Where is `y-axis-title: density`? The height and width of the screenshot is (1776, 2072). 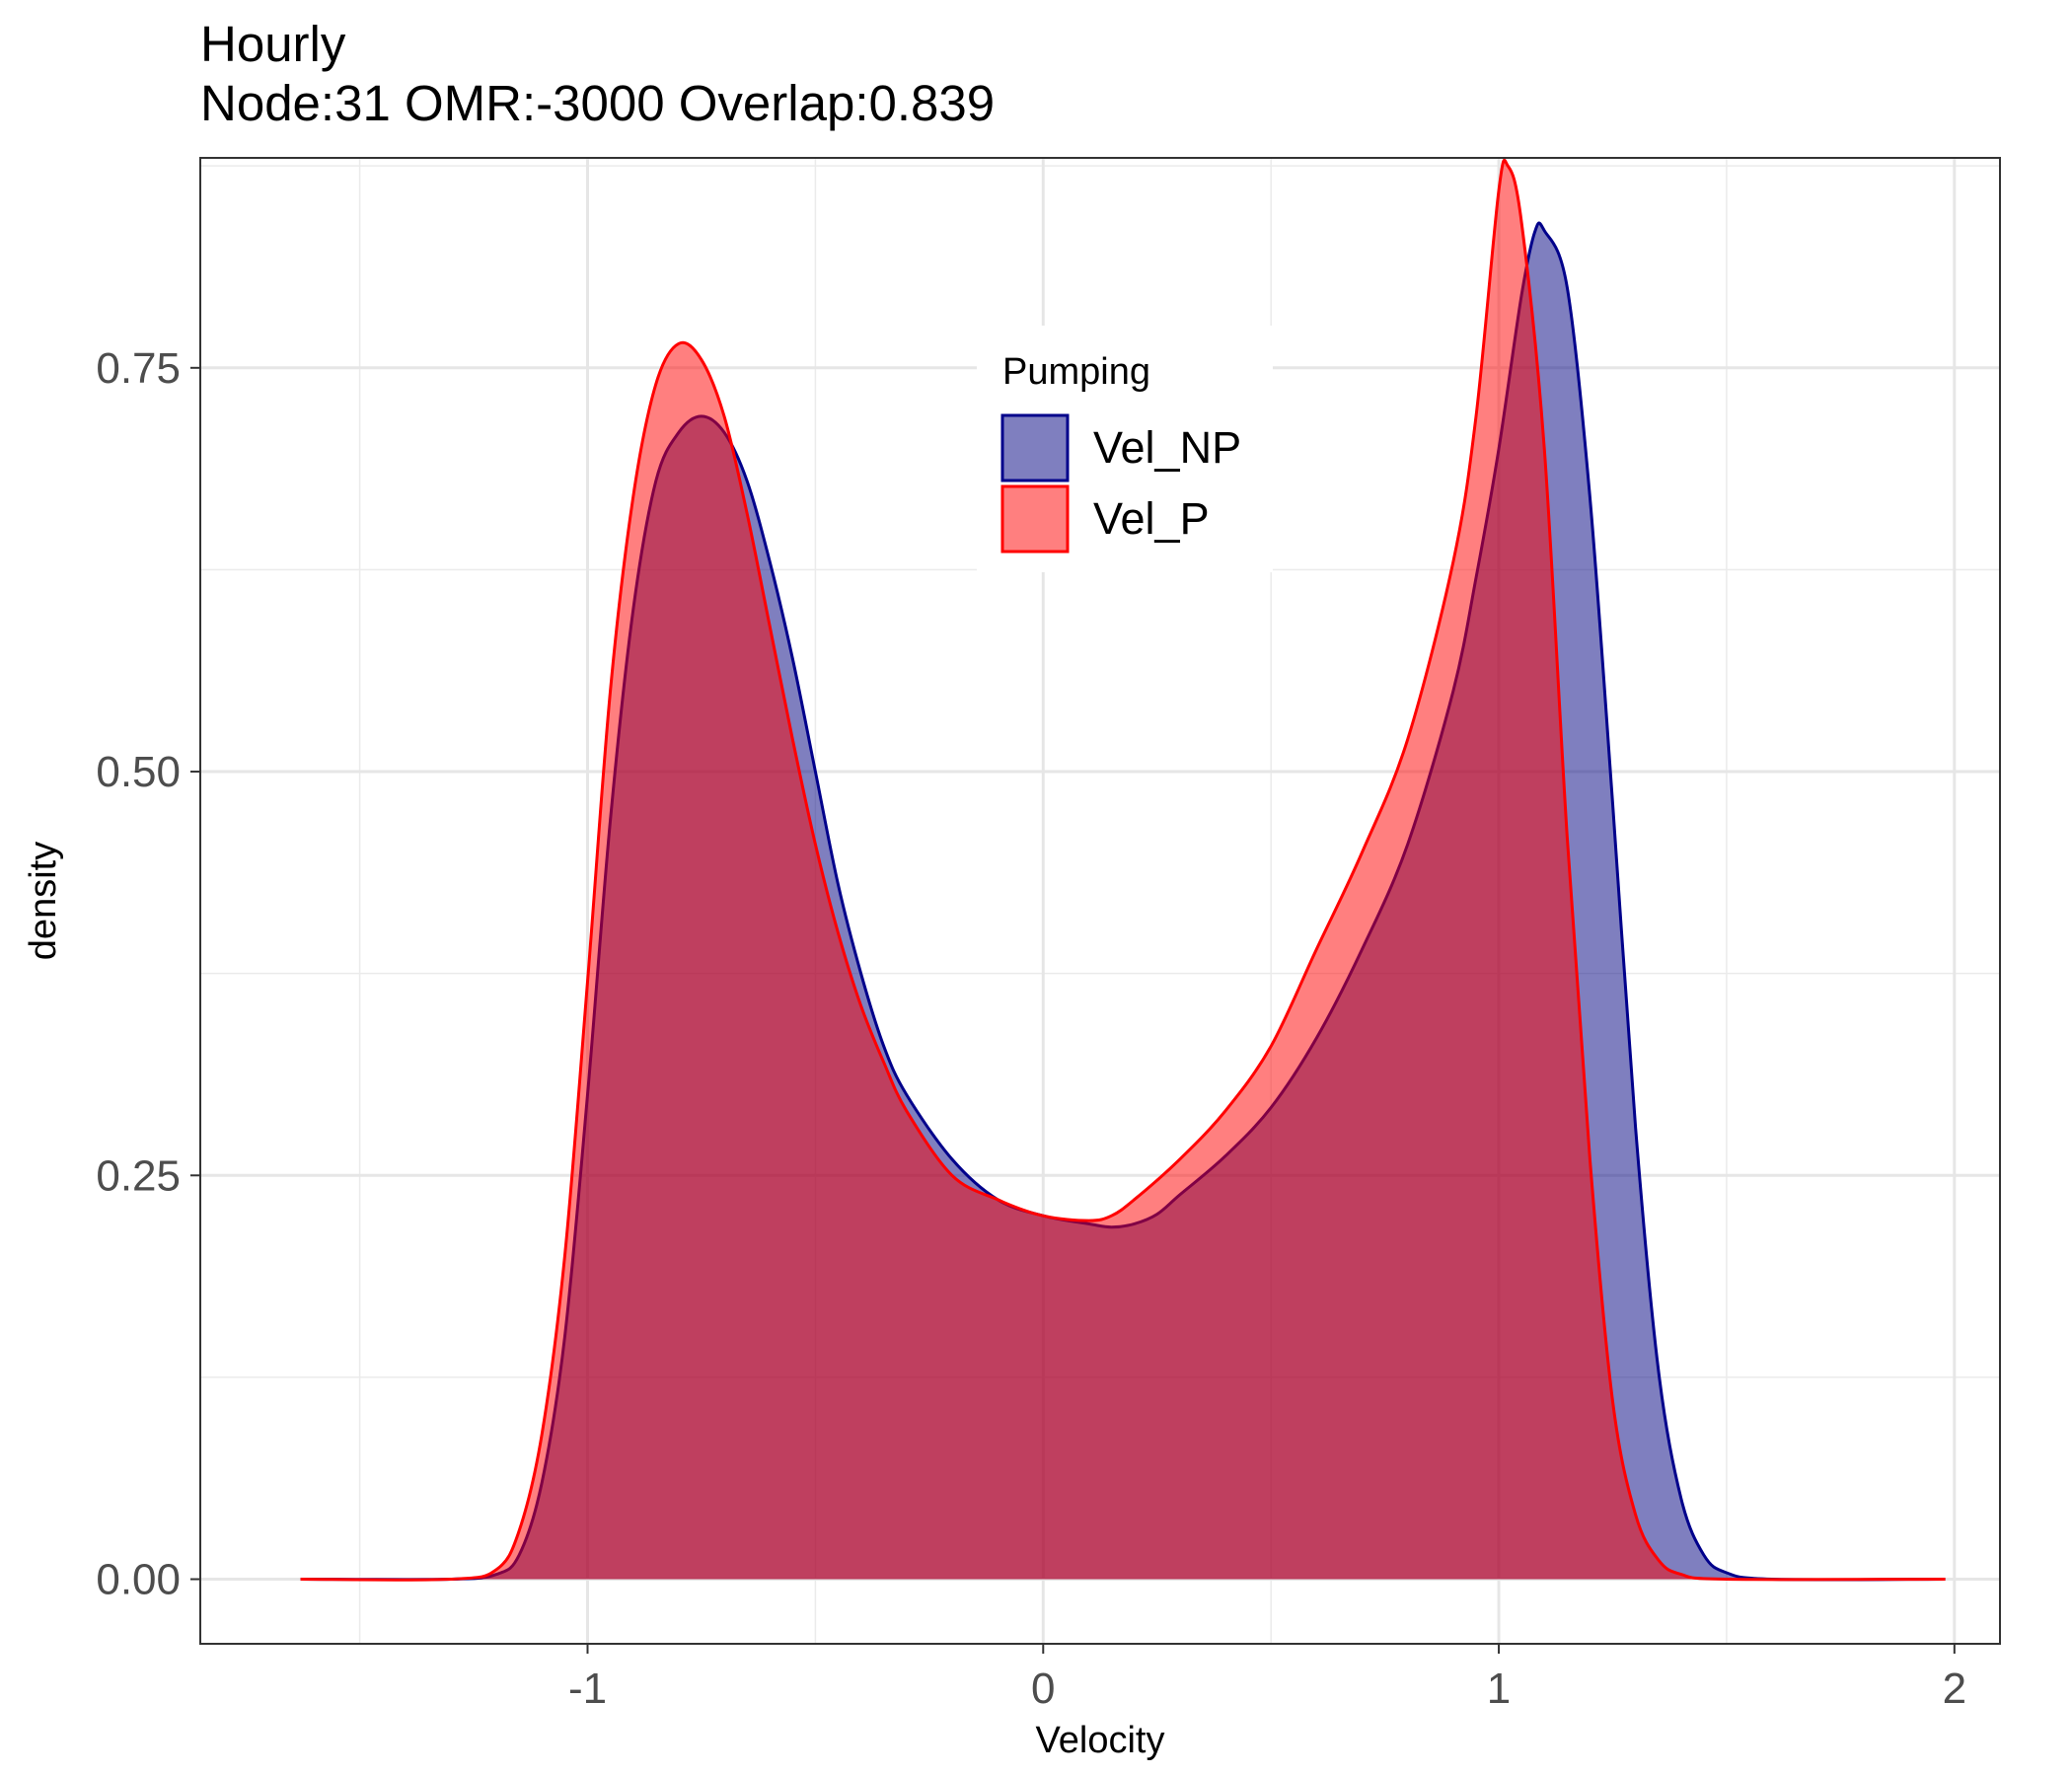
y-axis-title: density is located at coordinates (43, 901).